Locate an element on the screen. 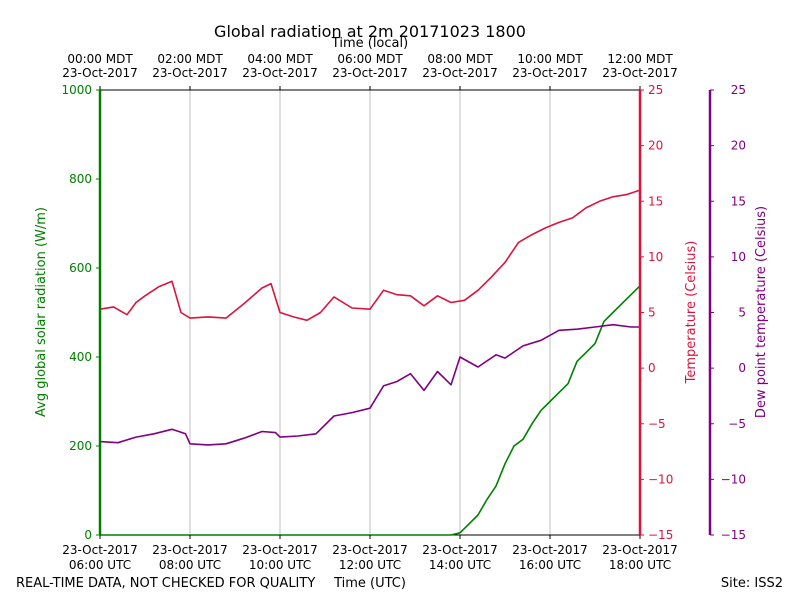 This screenshot has width=800, height=600. radiation-tick-label: 400 is located at coordinates (80, 357).